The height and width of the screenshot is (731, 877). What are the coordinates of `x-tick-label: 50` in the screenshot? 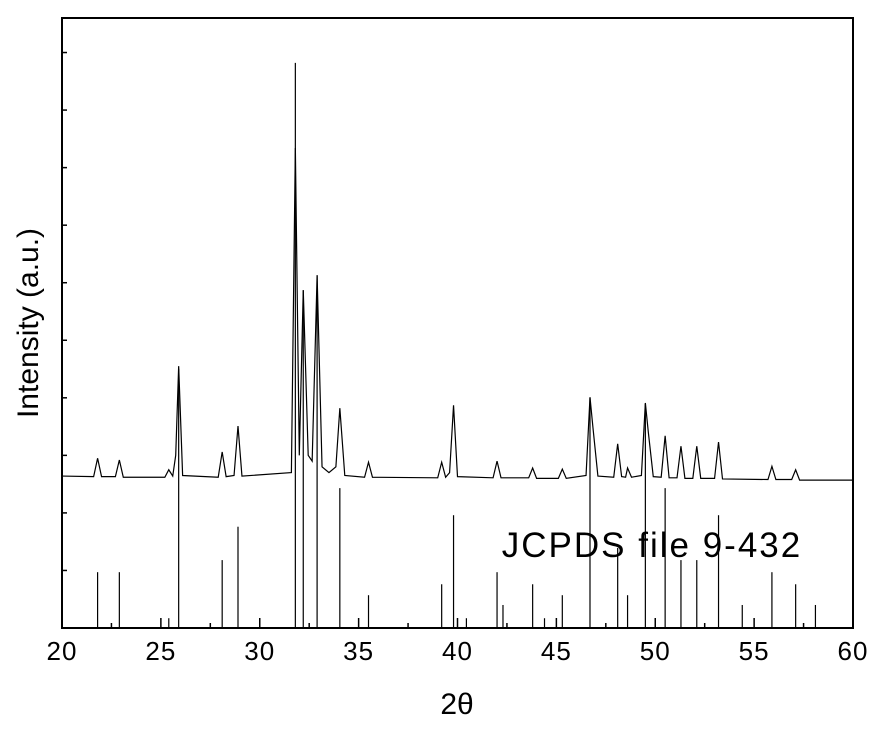 It's located at (655, 651).